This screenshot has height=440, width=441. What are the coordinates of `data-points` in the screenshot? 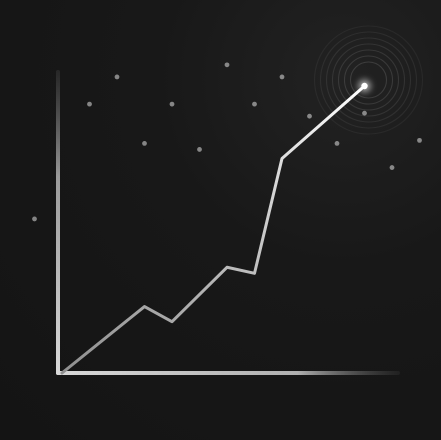 It's located at (364, 86).